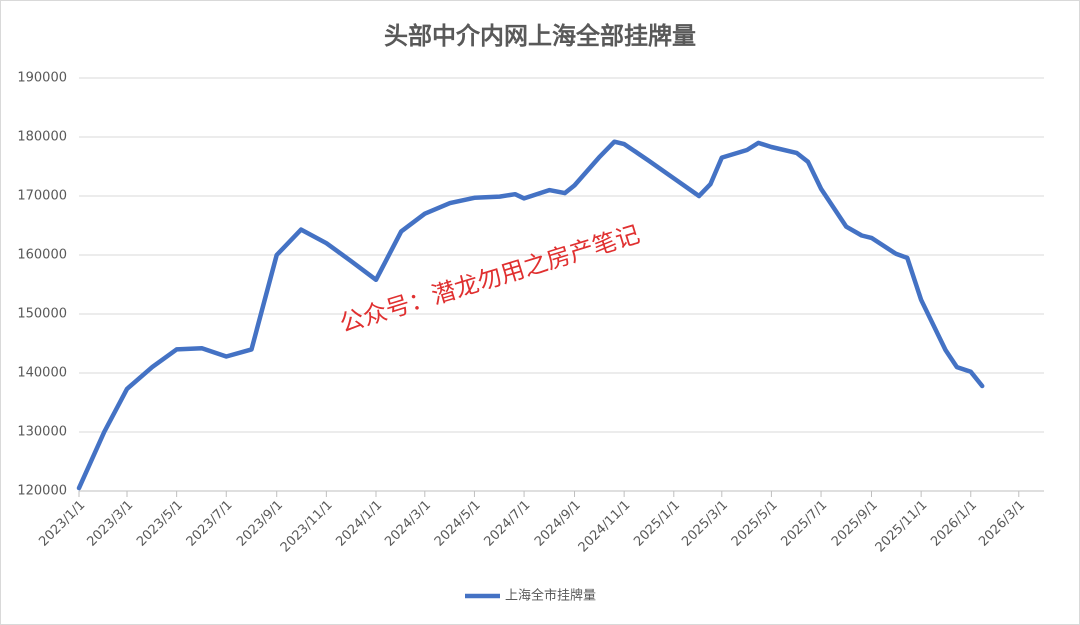 This screenshot has height=625, width=1080. What do you see at coordinates (42, 196) in the screenshot?
I see `y-tick-label: 170000` at bounding box center [42, 196].